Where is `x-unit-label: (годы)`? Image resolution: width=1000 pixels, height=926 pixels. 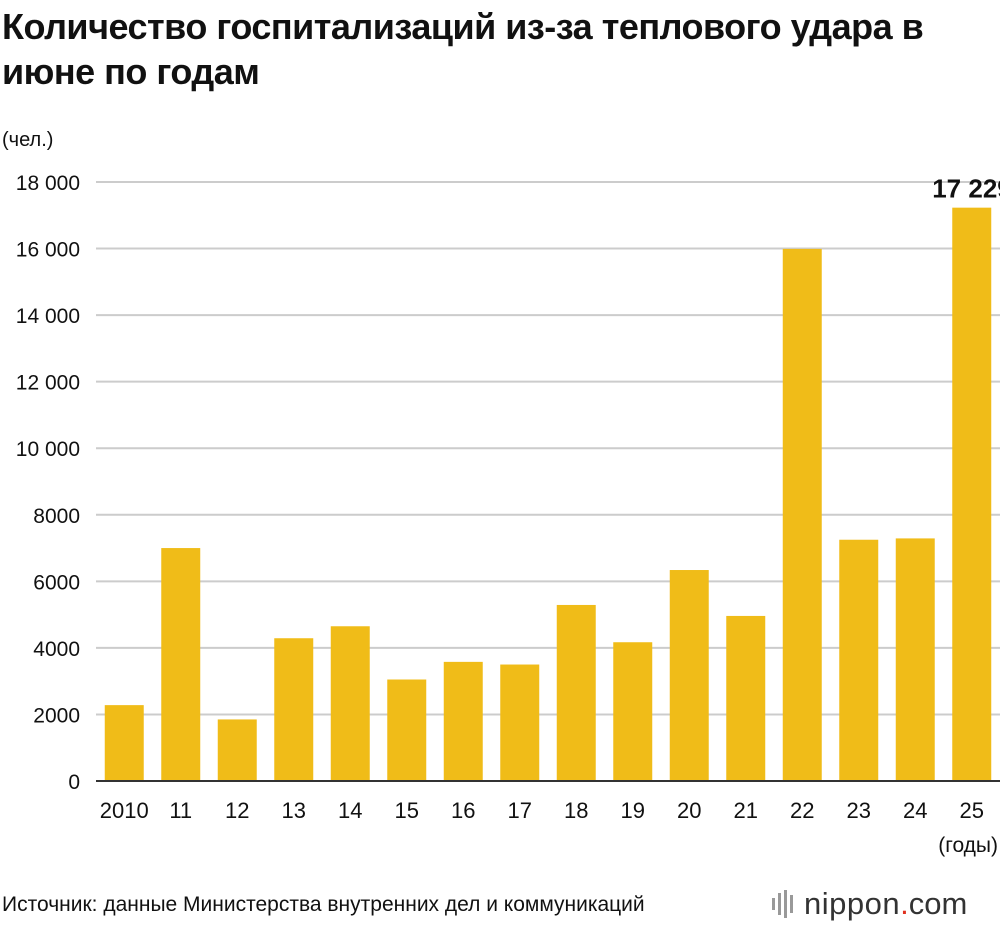
x-unit-label: (годы) is located at coordinates (968, 845).